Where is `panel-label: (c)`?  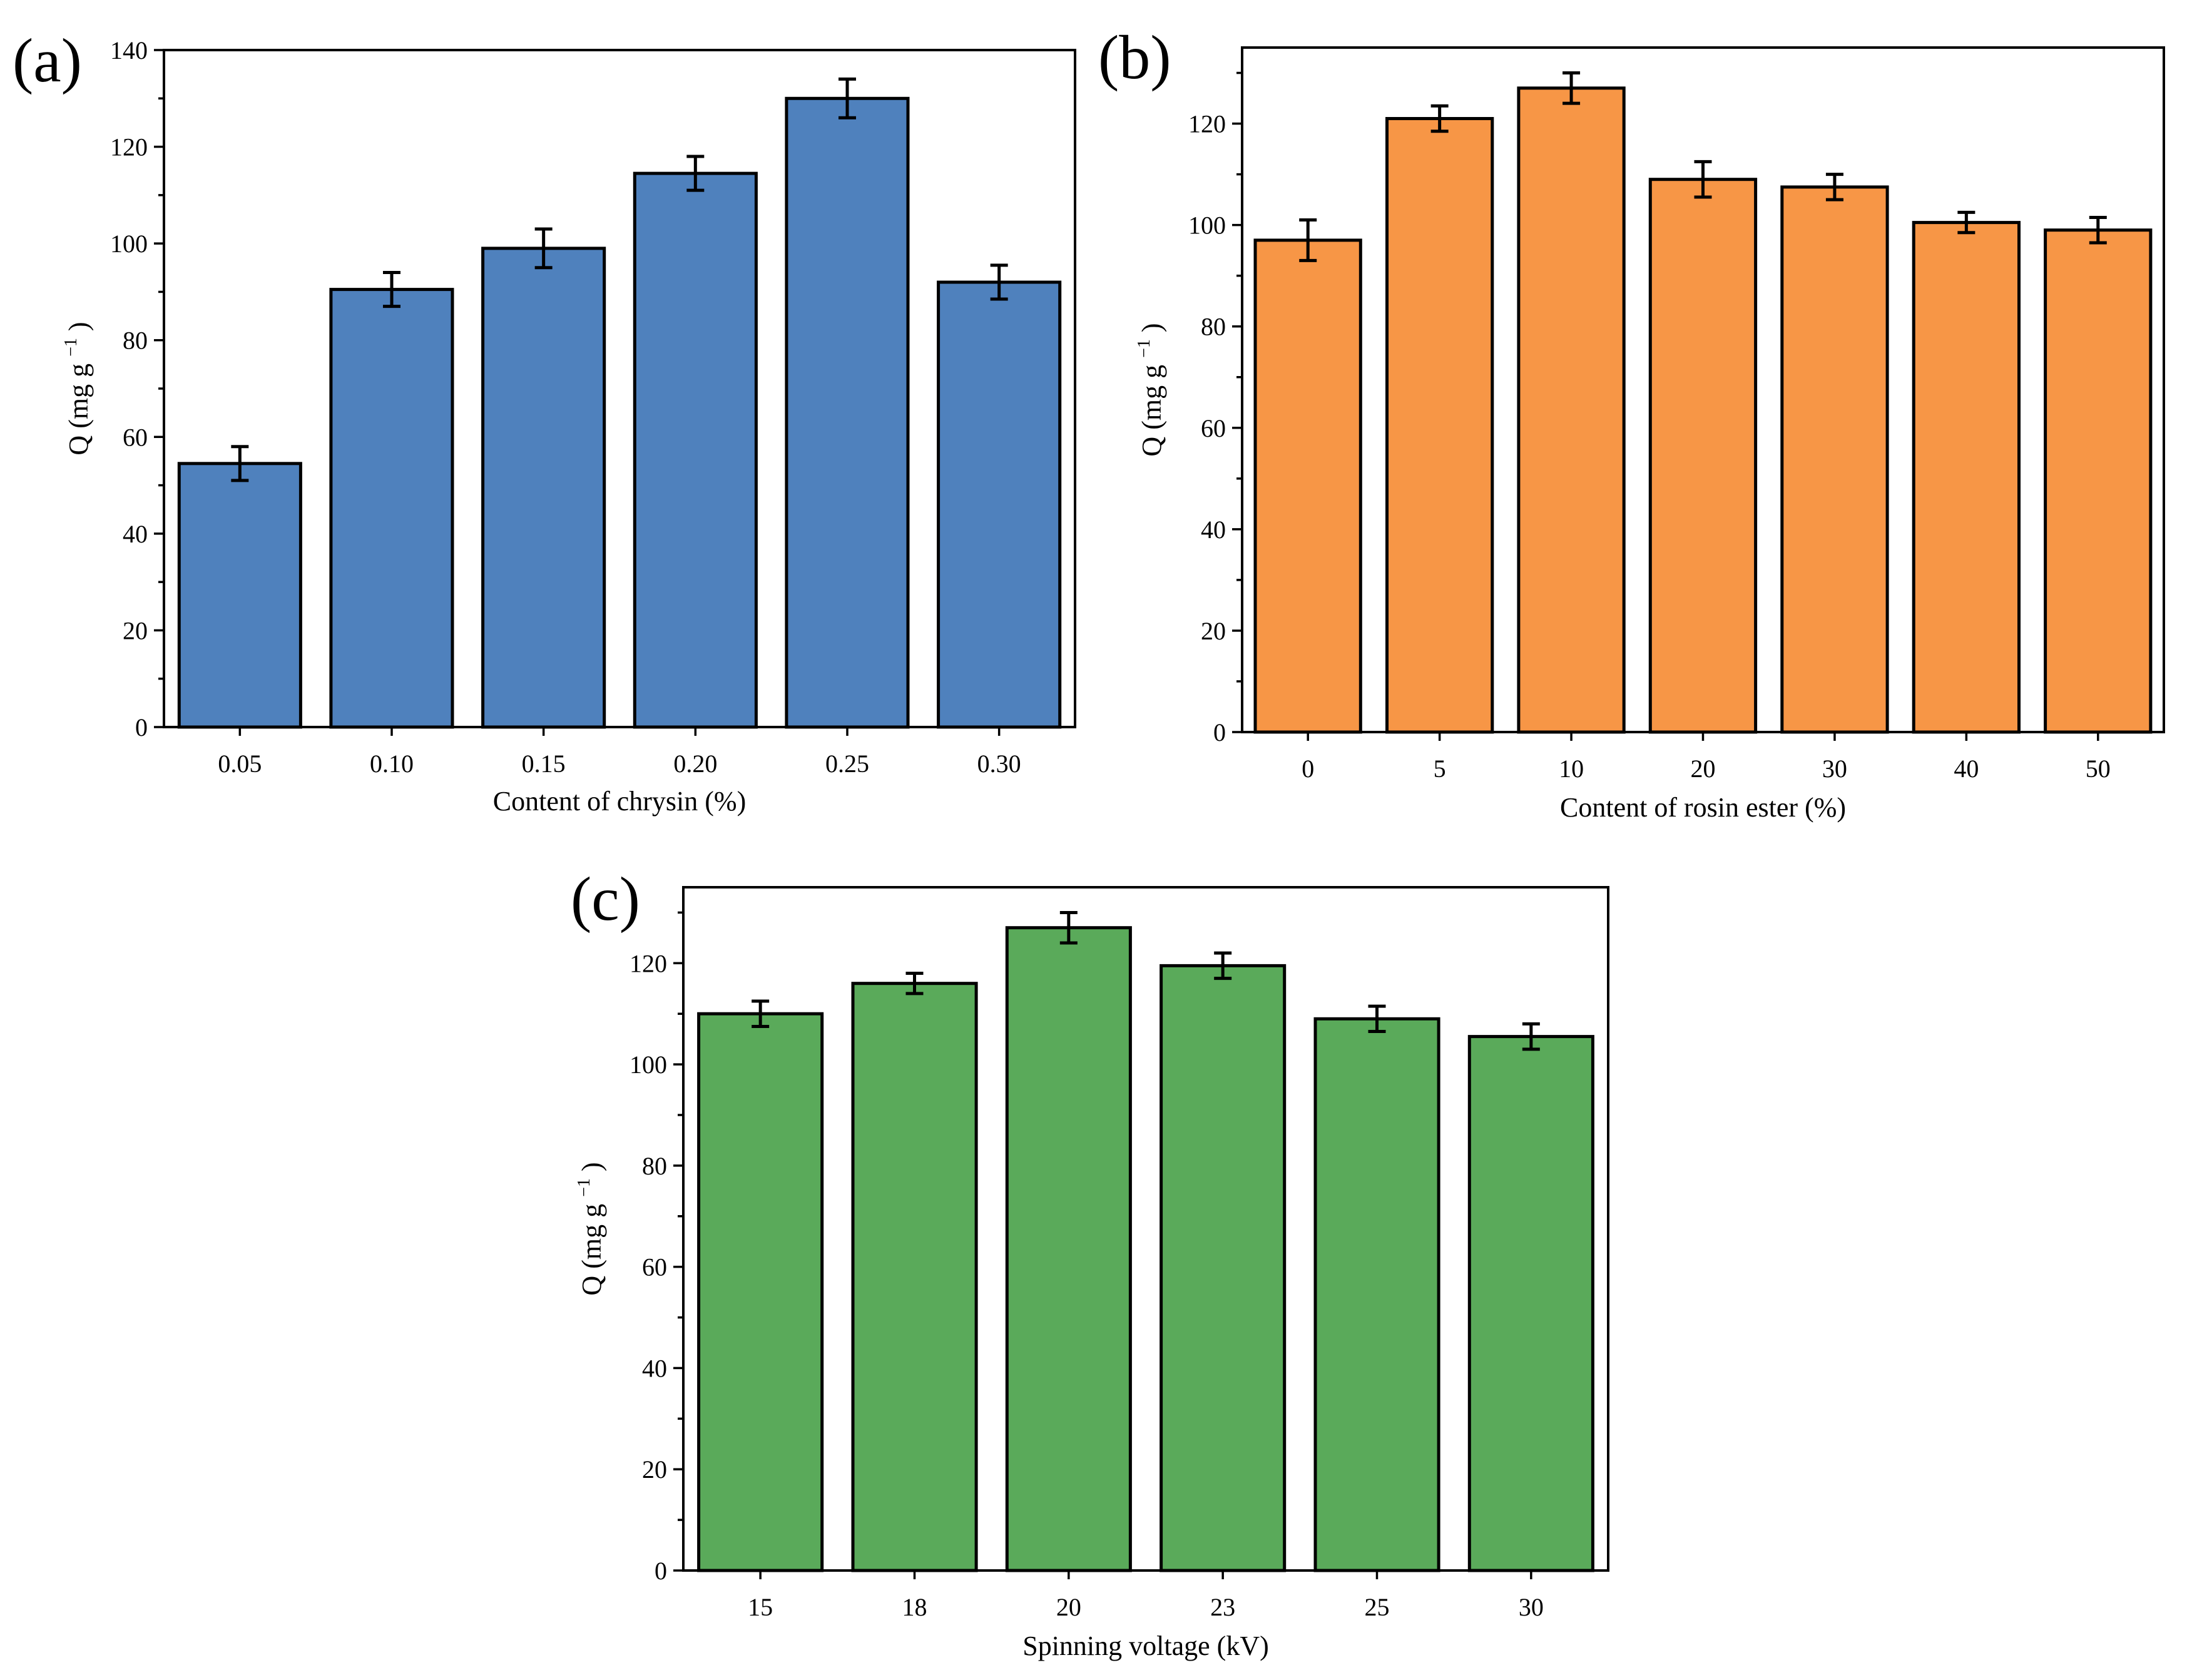
panel-label: (c) is located at coordinates (606, 899).